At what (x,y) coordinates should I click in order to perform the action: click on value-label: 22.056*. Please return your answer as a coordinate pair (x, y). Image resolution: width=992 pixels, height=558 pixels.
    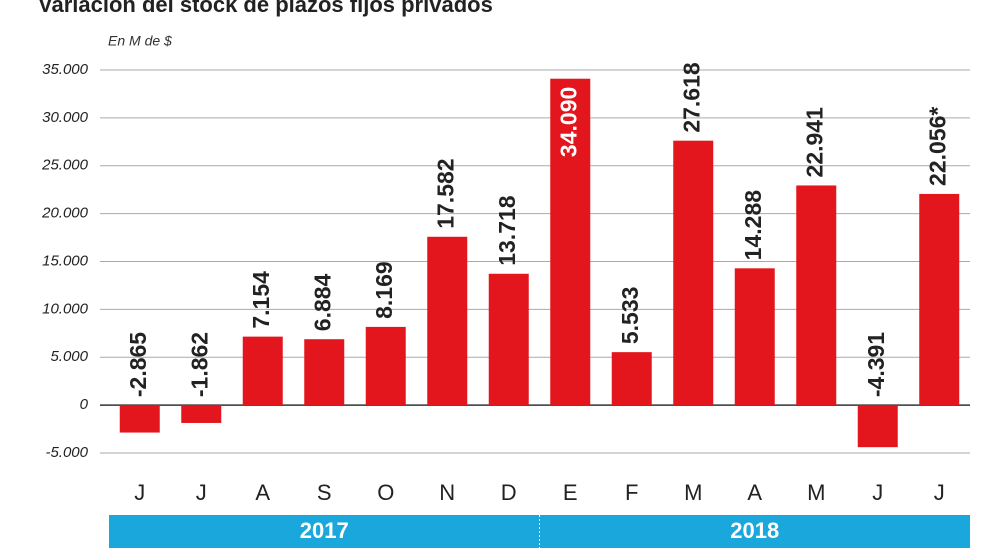
    Looking at the image, I should click on (937, 146).